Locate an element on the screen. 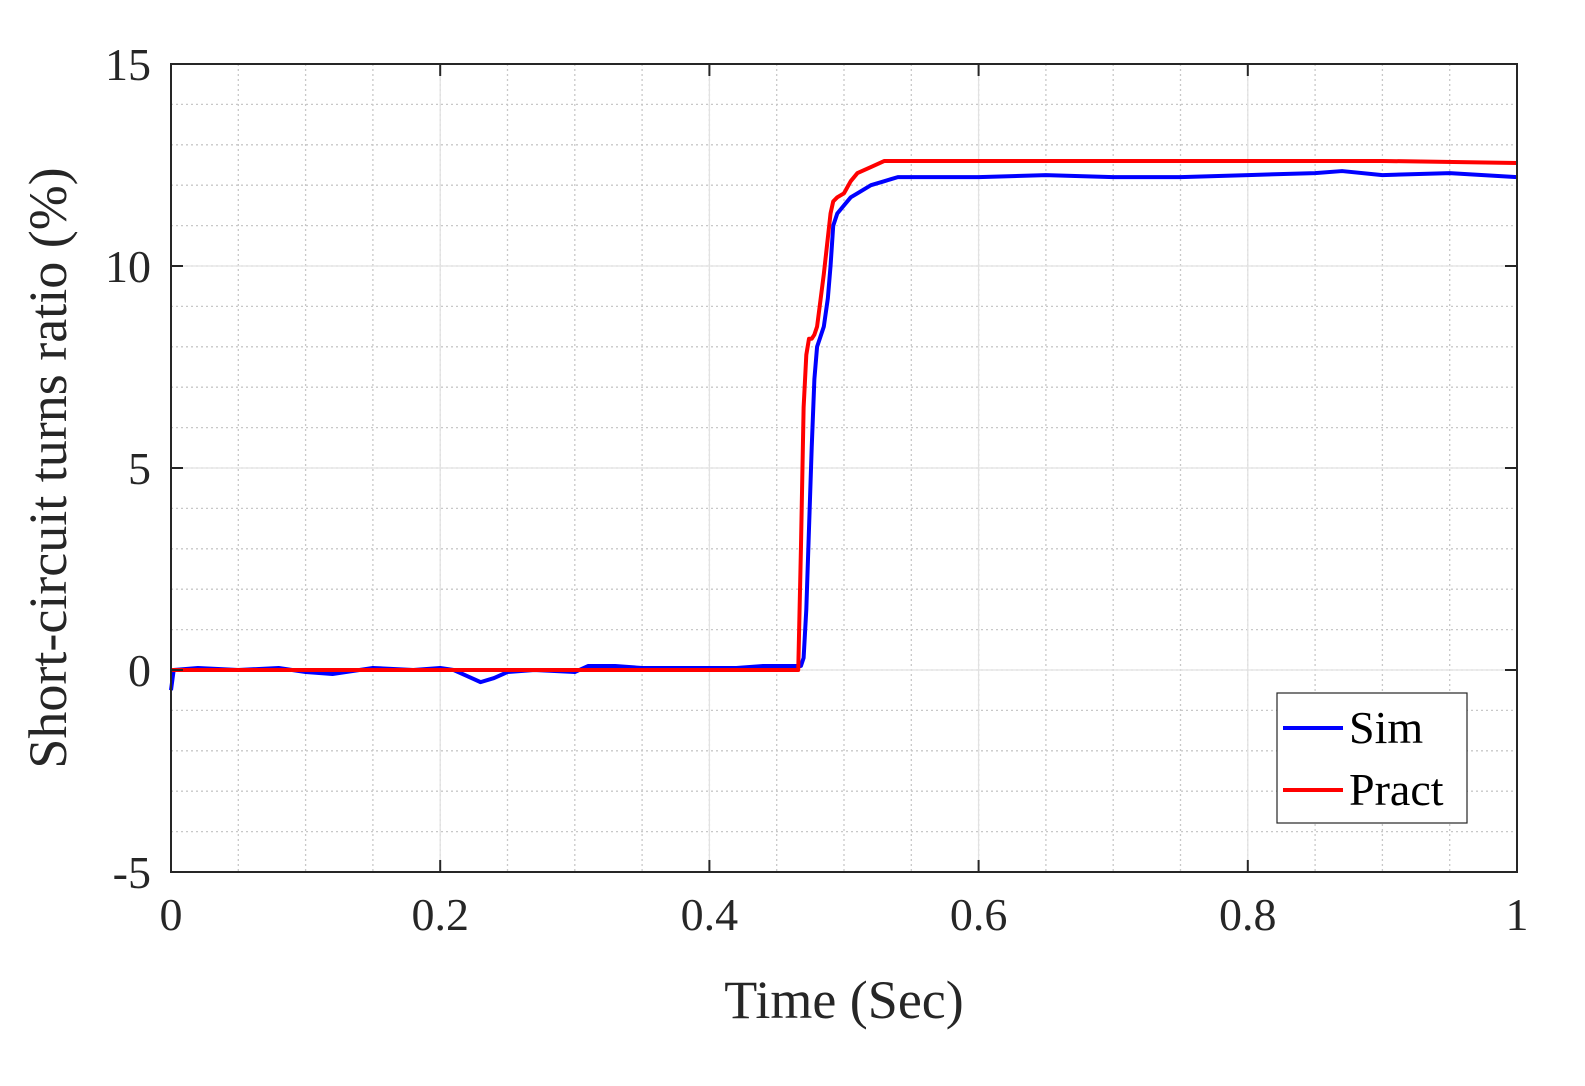 Image resolution: width=1585 pixels, height=1086 pixels. x-tick-label: 0 is located at coordinates (171, 914).